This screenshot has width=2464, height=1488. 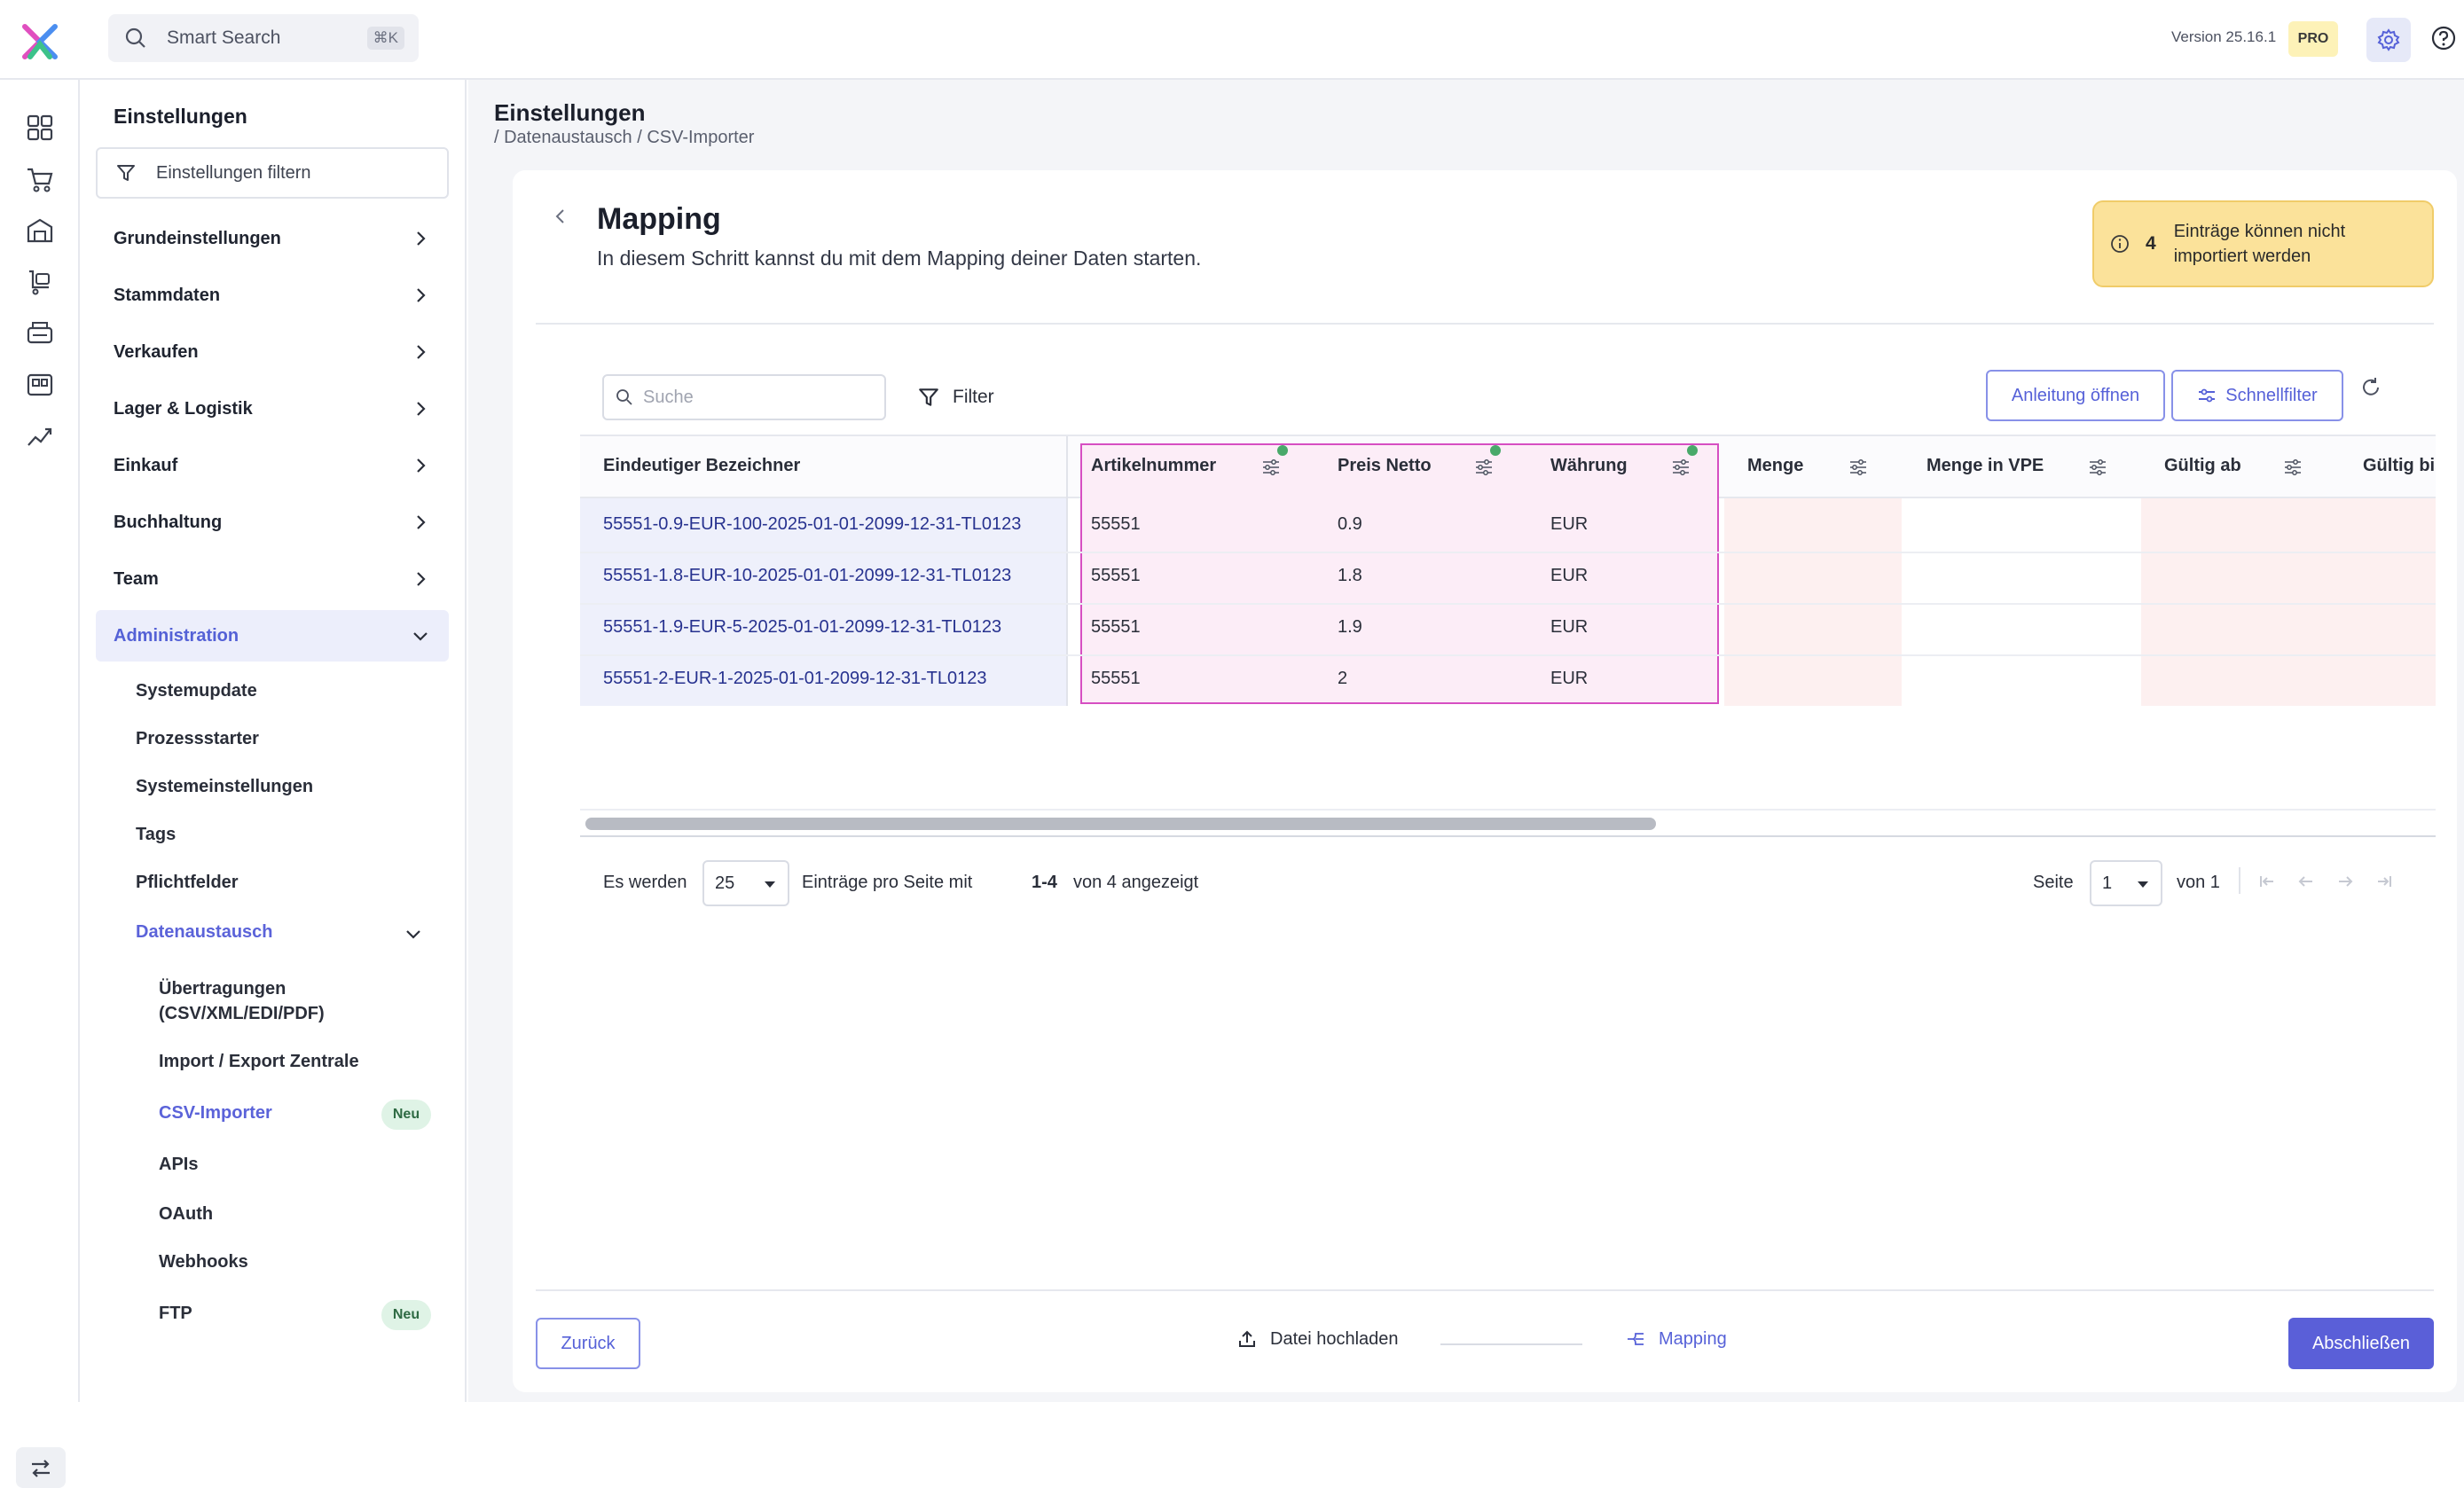 What do you see at coordinates (222, 989) in the screenshot?
I see `sidebar-subitem-uebertragungen: Übertragungen` at bounding box center [222, 989].